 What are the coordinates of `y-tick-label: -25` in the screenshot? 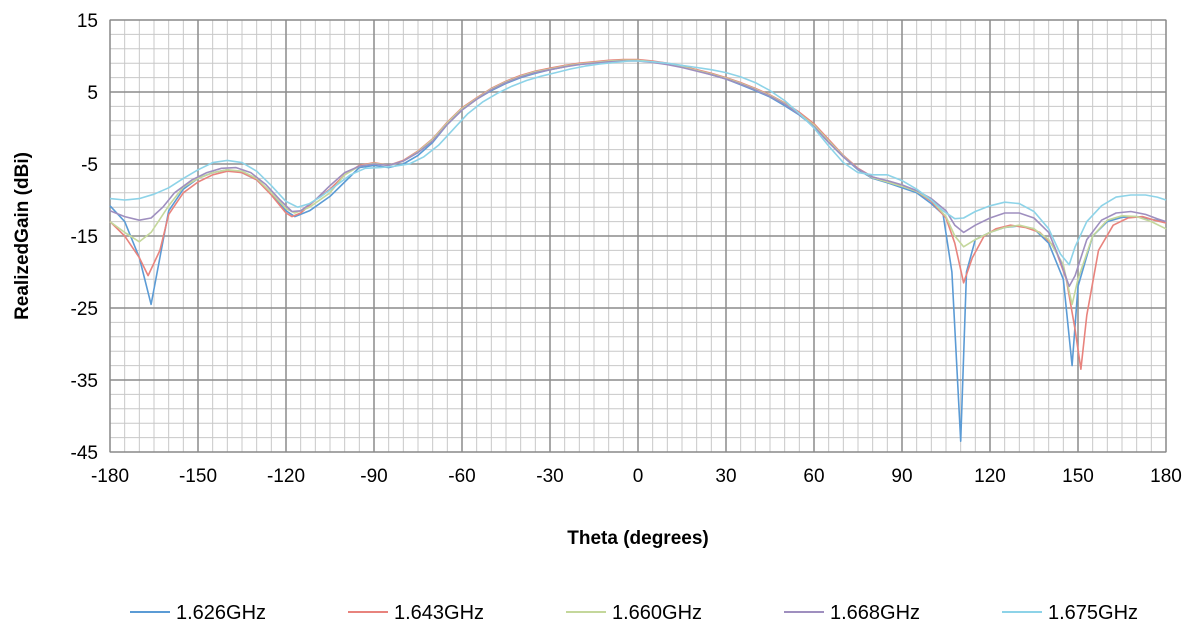 It's located at (84, 309).